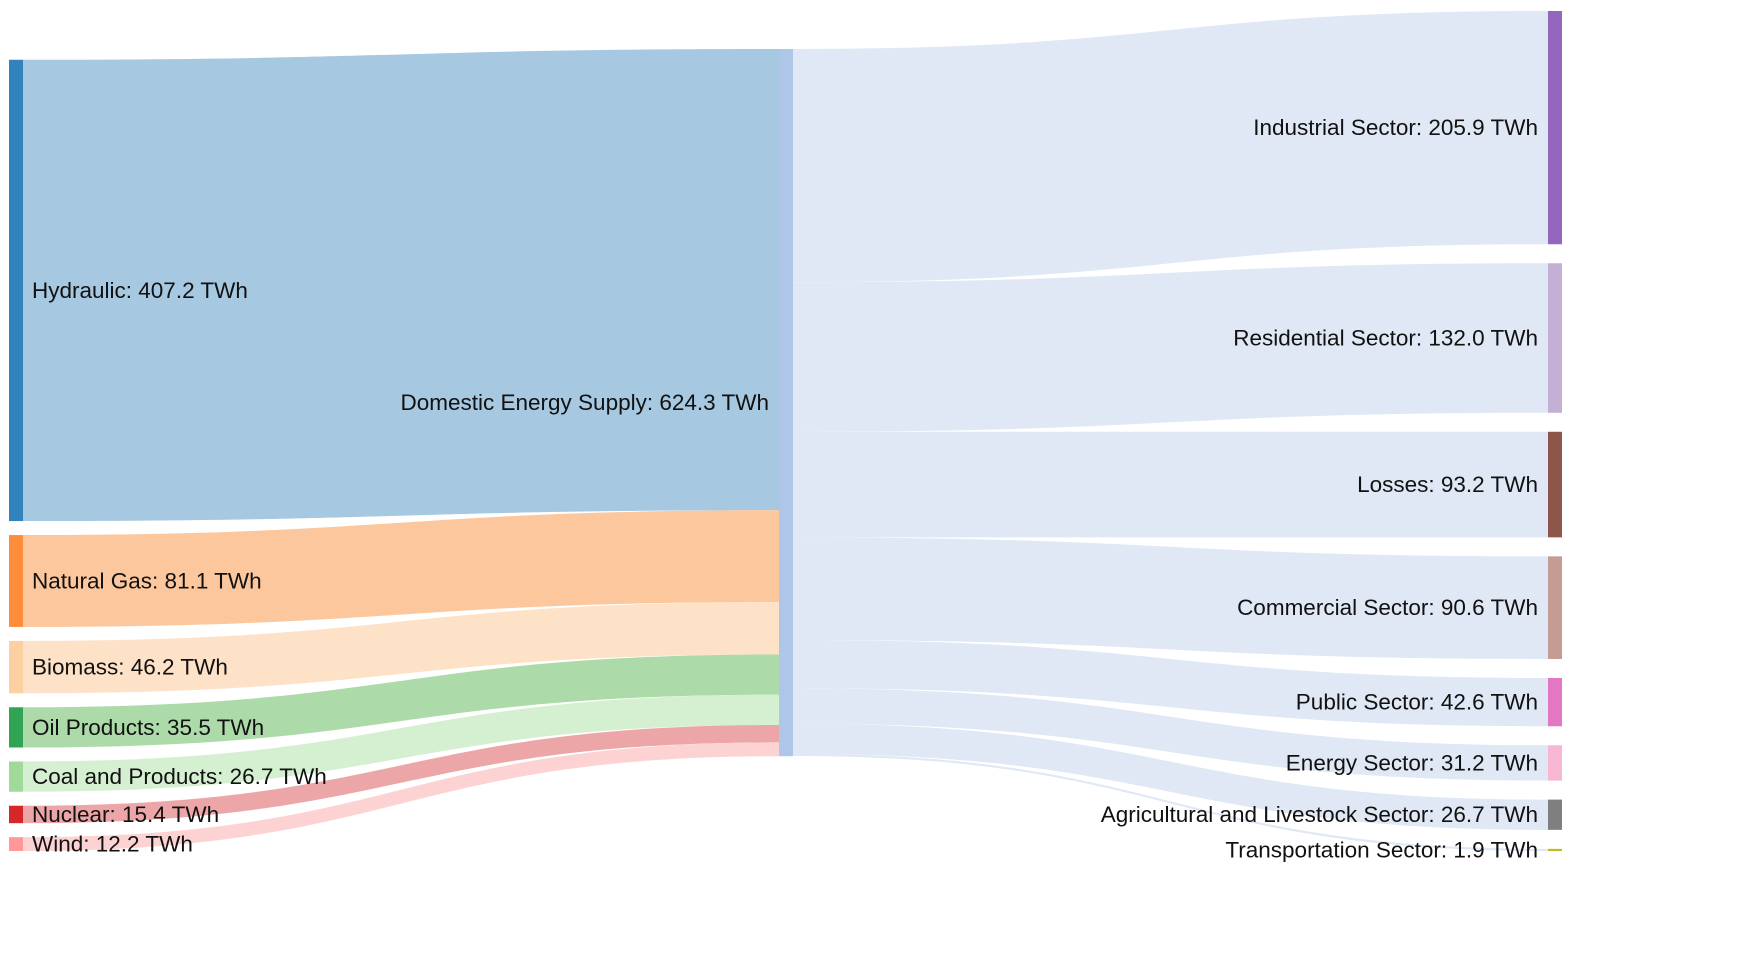  Describe the element at coordinates (130, 667) in the screenshot. I see `label-biomass: Biomass: 46.2 TWh` at that location.